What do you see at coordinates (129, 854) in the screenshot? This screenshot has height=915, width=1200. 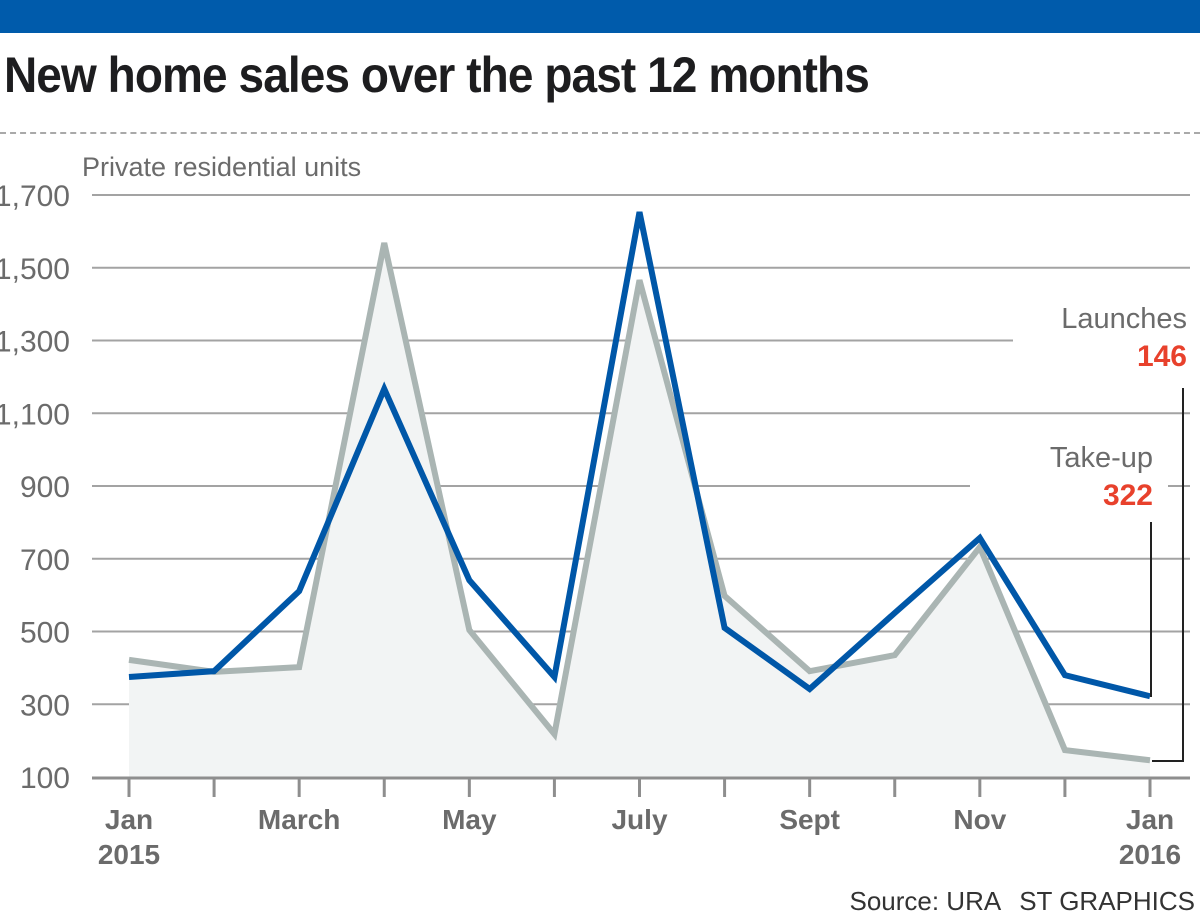 I see `x-tick-year-label: 2015` at bounding box center [129, 854].